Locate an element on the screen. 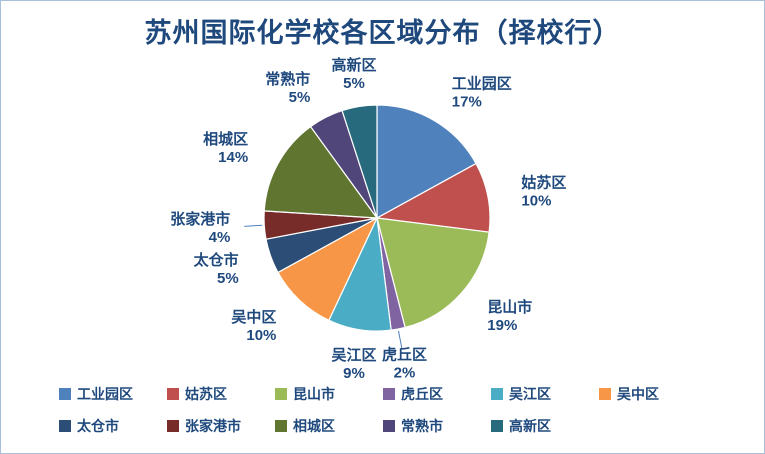 Image resolution: width=765 pixels, height=454 pixels. legend-label: 张家港市 is located at coordinates (213, 426).